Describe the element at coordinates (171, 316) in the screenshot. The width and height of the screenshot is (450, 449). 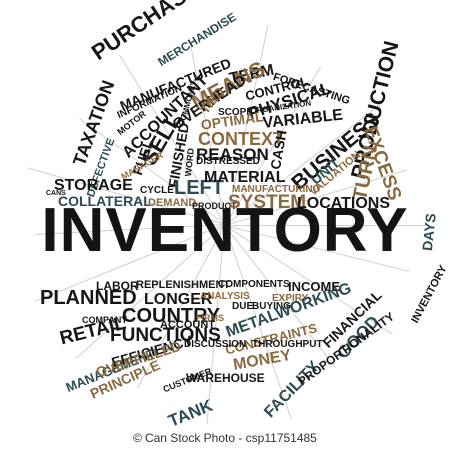
I see `cloud-word: COUNTRY` at that location.